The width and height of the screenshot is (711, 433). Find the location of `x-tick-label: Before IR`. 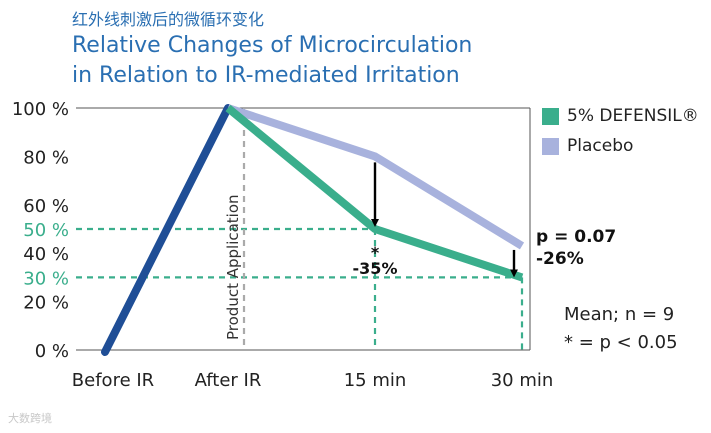

x-tick-label: Before IR is located at coordinates (113, 380).